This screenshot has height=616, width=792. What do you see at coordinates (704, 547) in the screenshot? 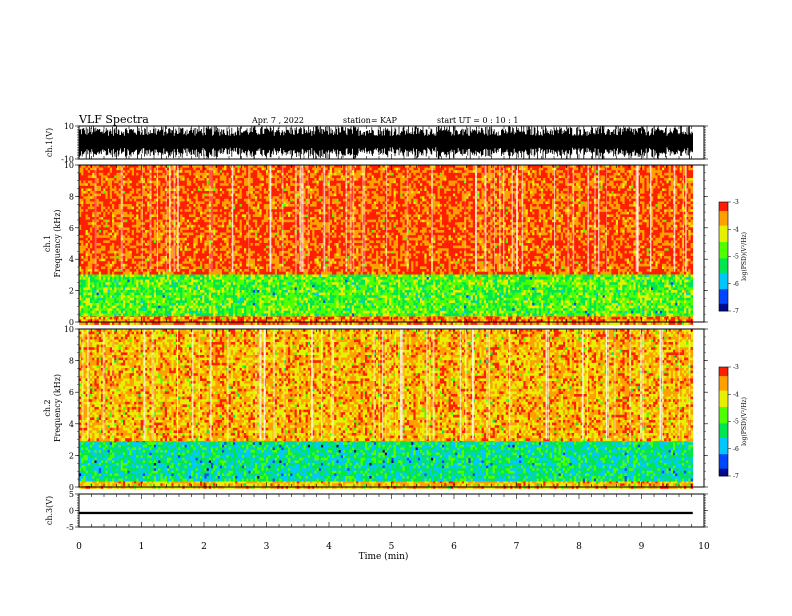
I see `x-tick-label: 10` at bounding box center [704, 547].